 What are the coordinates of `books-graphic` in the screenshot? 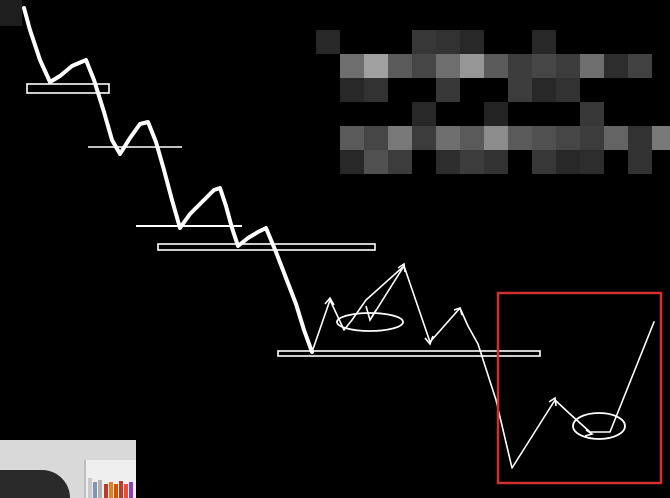 It's located at (108, 479).